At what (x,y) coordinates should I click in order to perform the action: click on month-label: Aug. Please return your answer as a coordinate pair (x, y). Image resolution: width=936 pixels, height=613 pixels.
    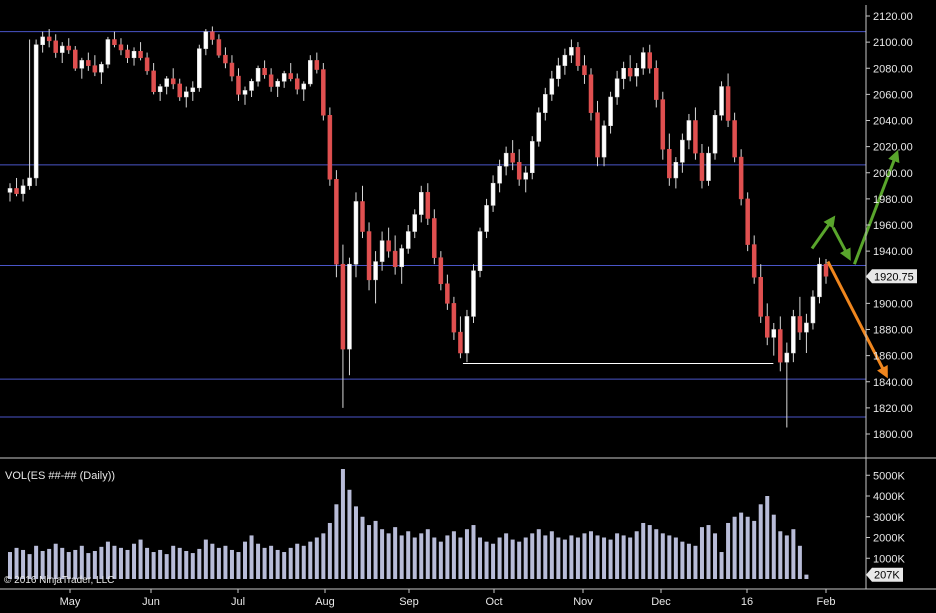
    Looking at the image, I should click on (325, 602).